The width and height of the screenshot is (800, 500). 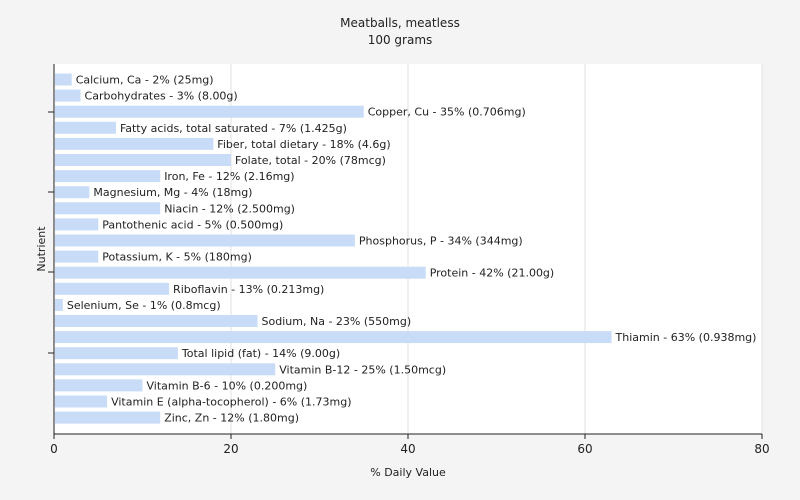 I want to click on bar-label: Zinc, Zn - 12% (1.80mg), so click(x=231, y=418).